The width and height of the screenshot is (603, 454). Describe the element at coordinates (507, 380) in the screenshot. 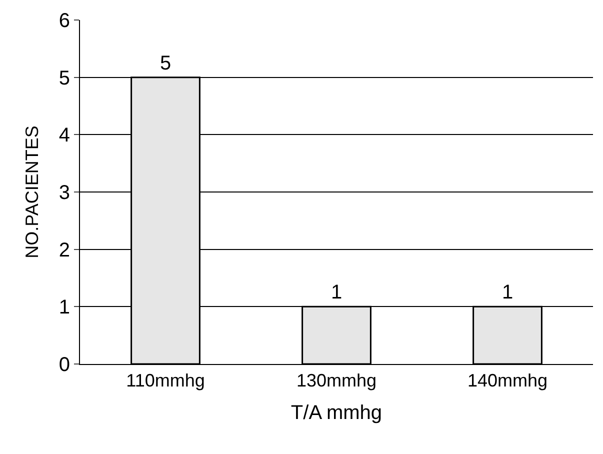

I see `x-tick-label: 140mmhg` at that location.